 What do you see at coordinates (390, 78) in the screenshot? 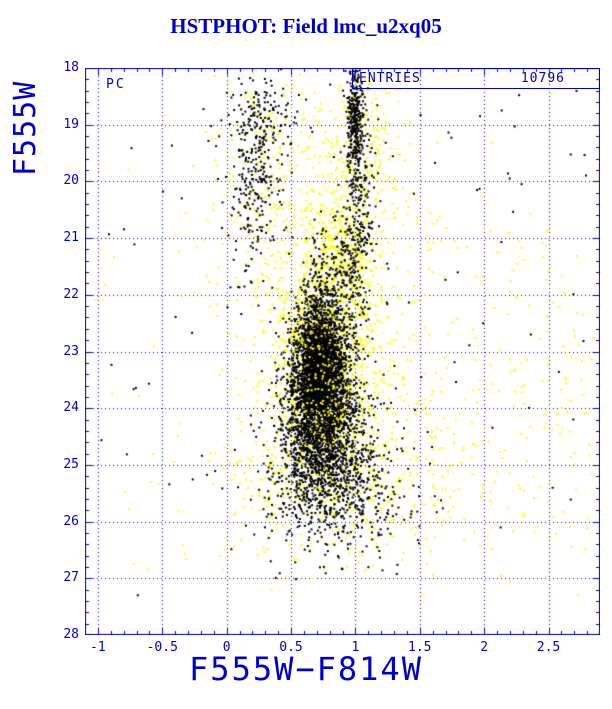
I see `entries-label: ENTRIES` at bounding box center [390, 78].